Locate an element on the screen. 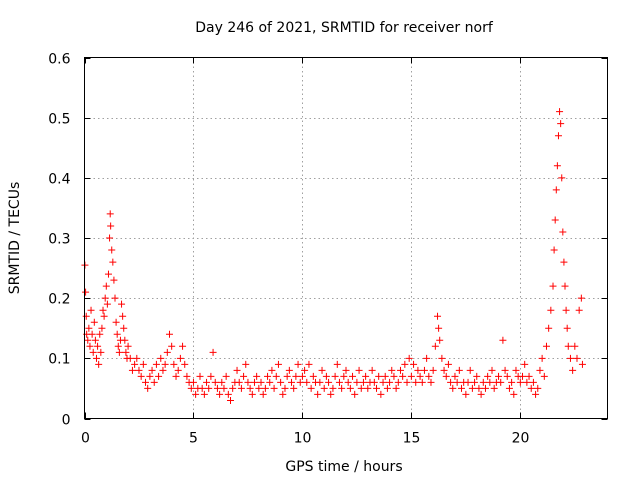  x-axis-title: GPS time / hours is located at coordinates (343, 467).